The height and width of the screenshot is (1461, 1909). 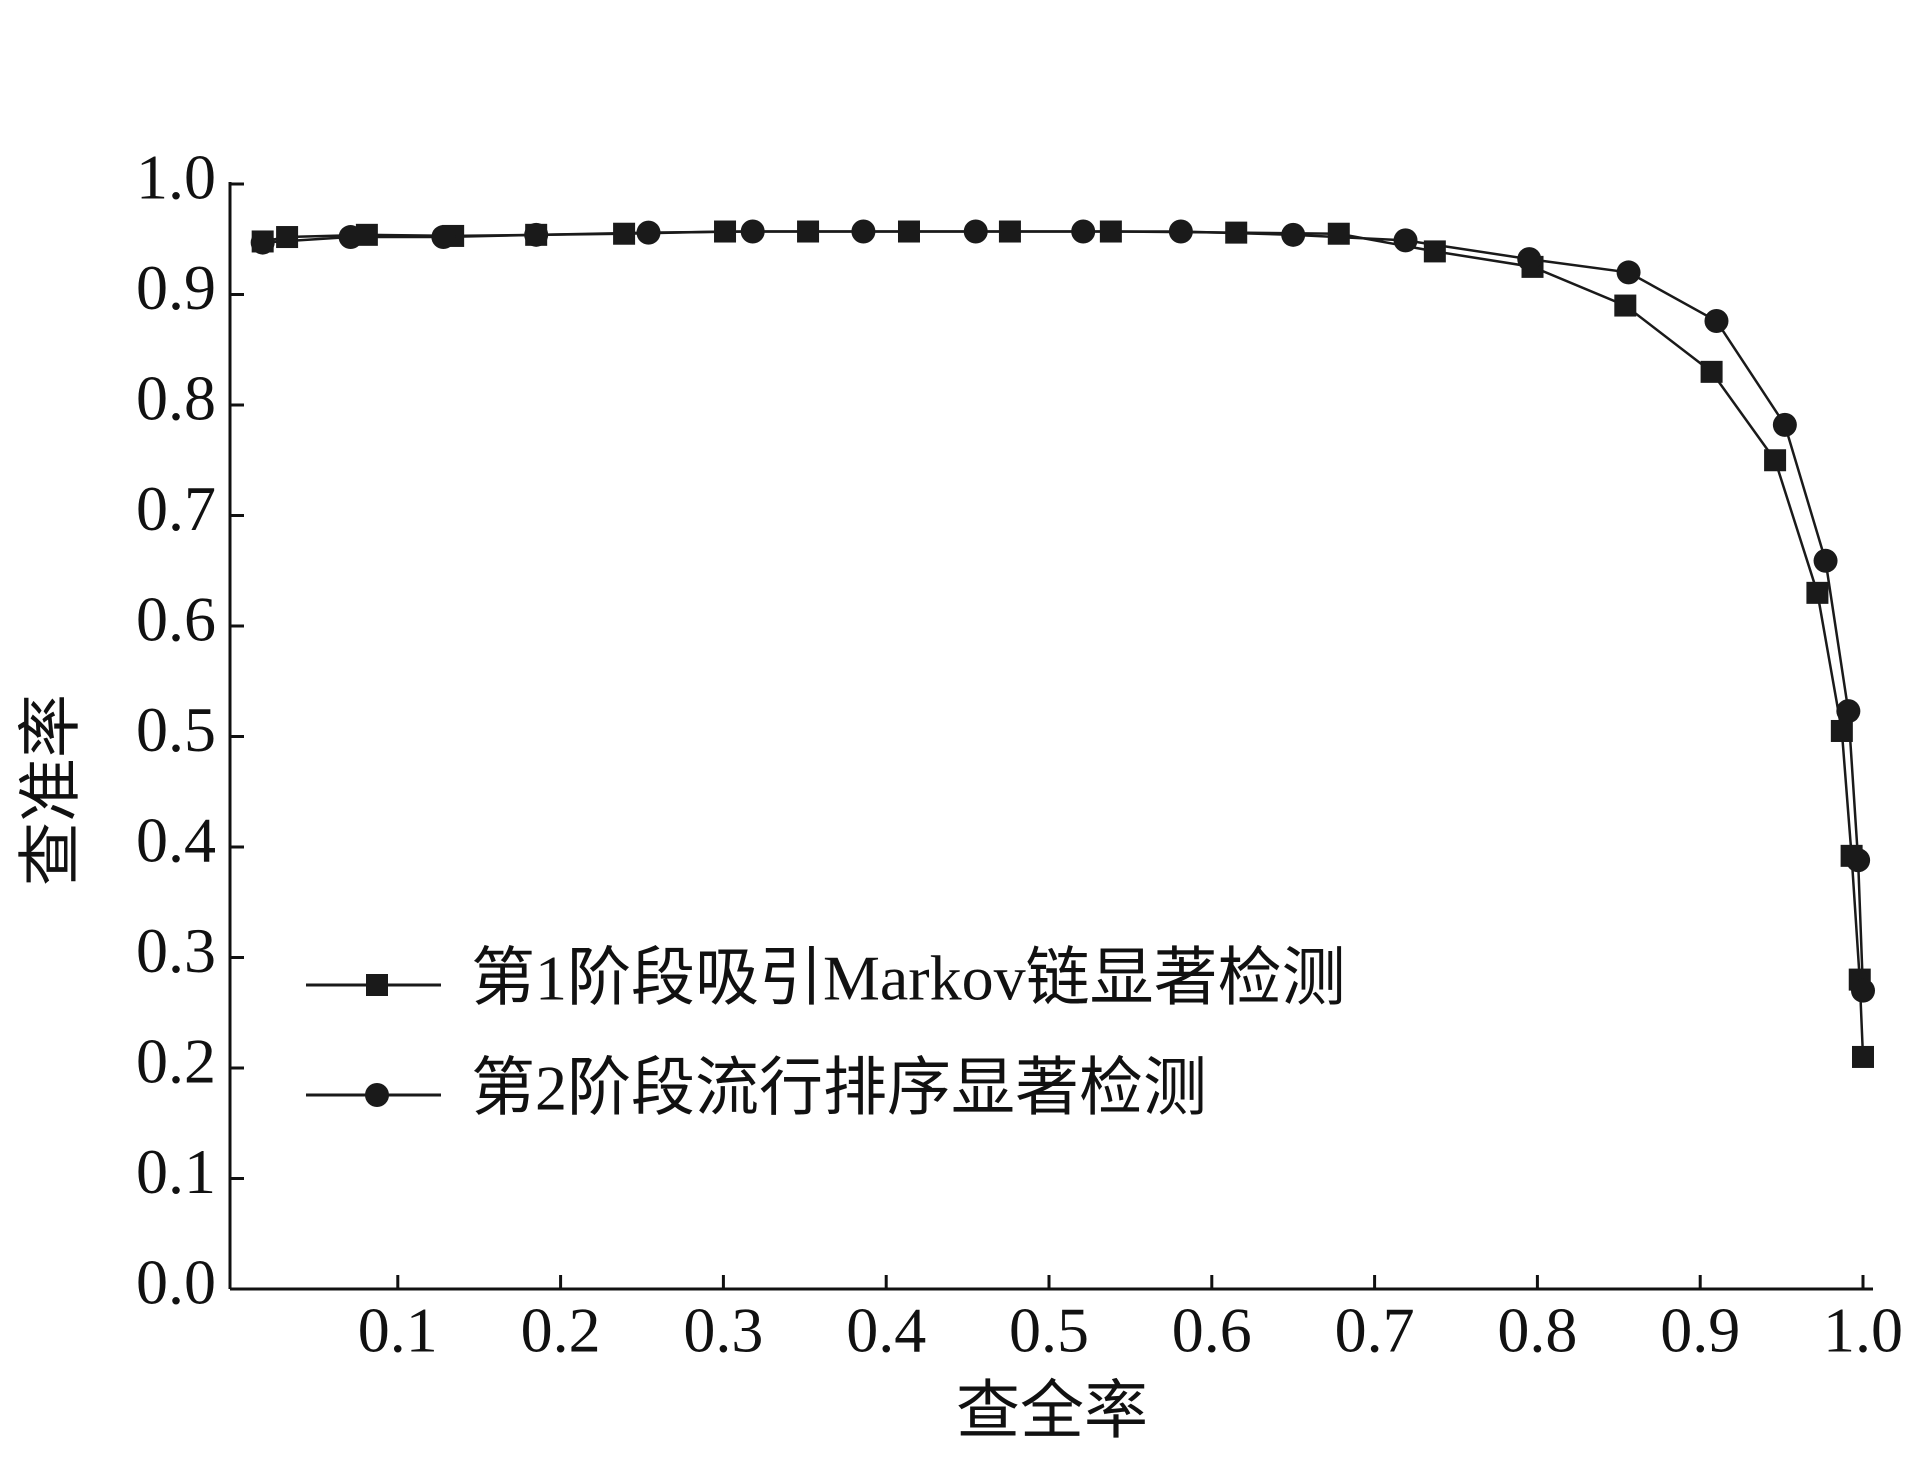 What do you see at coordinates (908, 978) in the screenshot?
I see `legend-label: 第1阶段吸引Markov链显著检测` at bounding box center [908, 978].